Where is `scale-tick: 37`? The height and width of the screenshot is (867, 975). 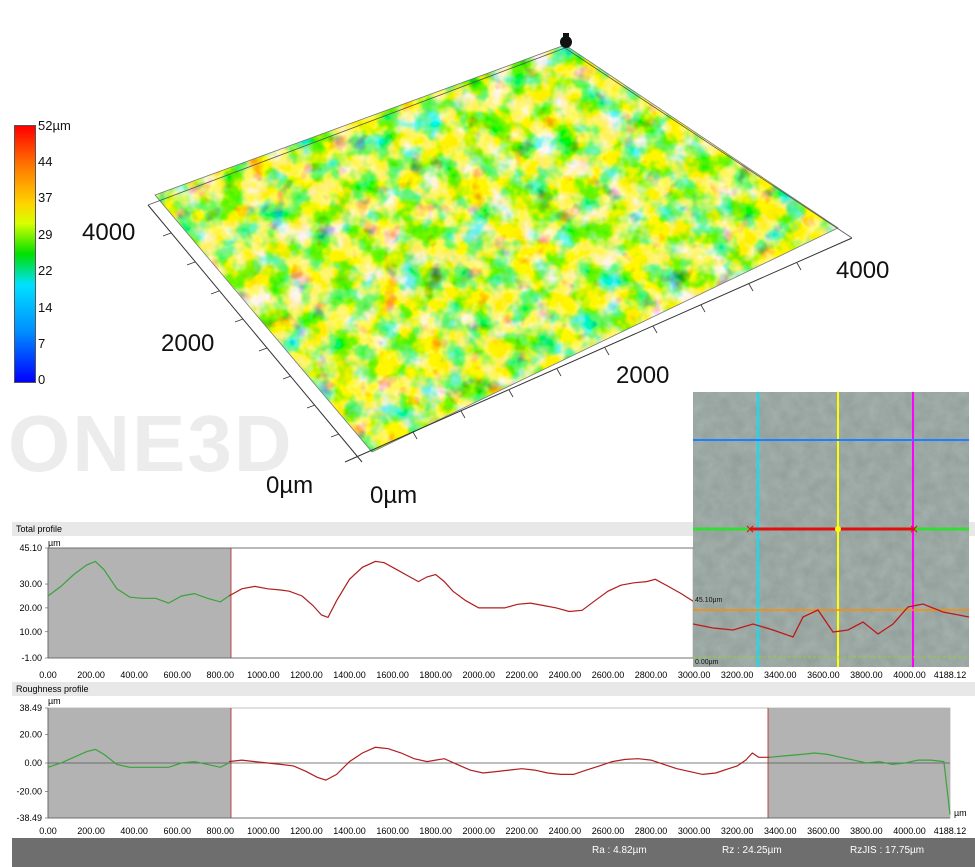 scale-tick: 37 is located at coordinates (45, 197).